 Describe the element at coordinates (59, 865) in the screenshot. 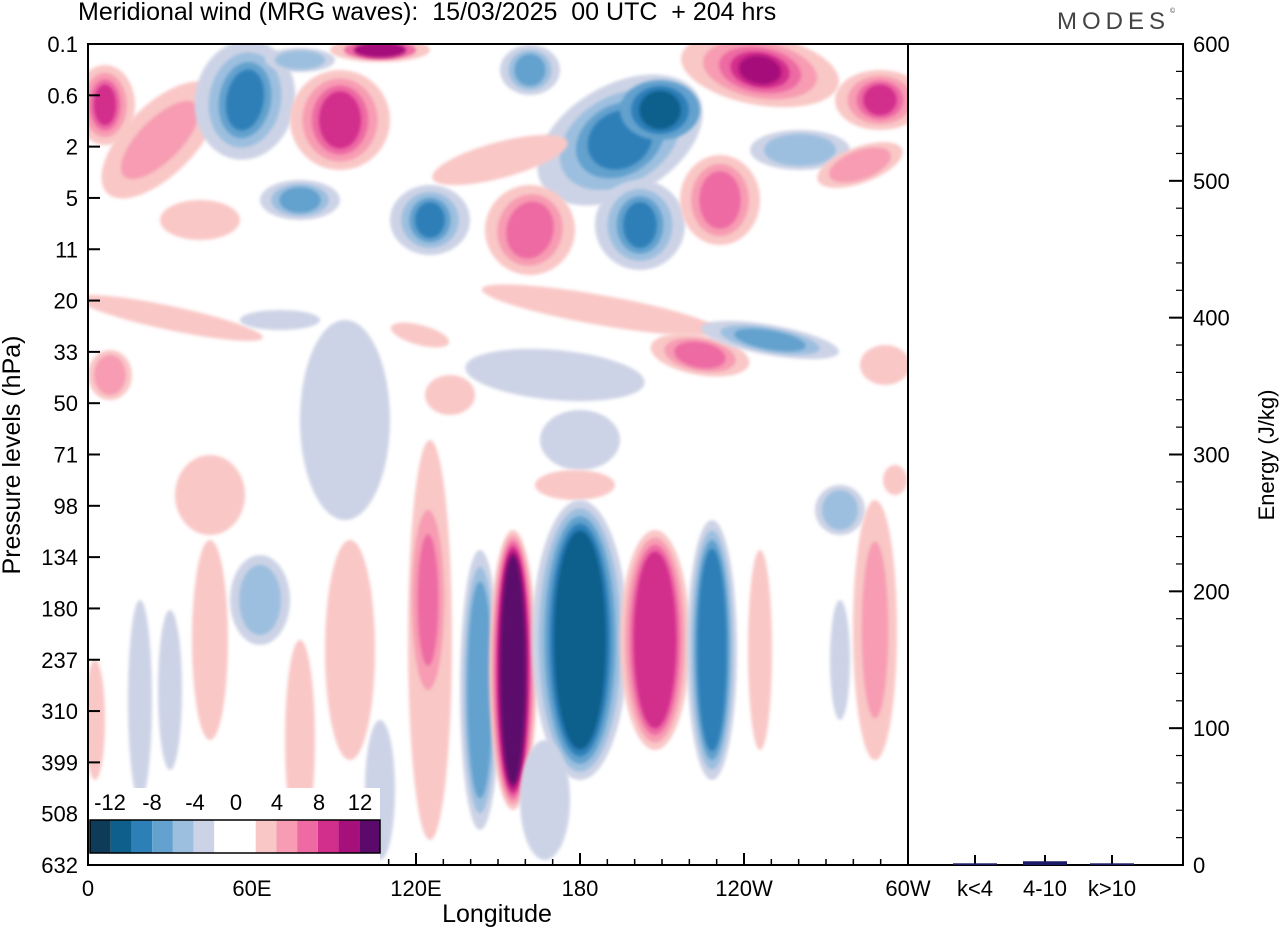

I see `y-tick-label: 632` at that location.